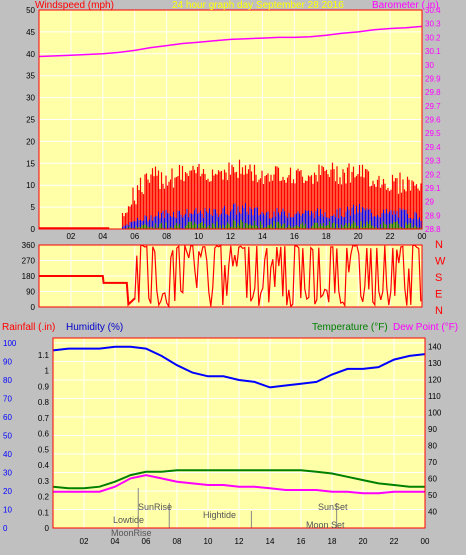  Describe the element at coordinates (44, 355) in the screenshot. I see `rainfall-tick-label: 1.1` at that location.